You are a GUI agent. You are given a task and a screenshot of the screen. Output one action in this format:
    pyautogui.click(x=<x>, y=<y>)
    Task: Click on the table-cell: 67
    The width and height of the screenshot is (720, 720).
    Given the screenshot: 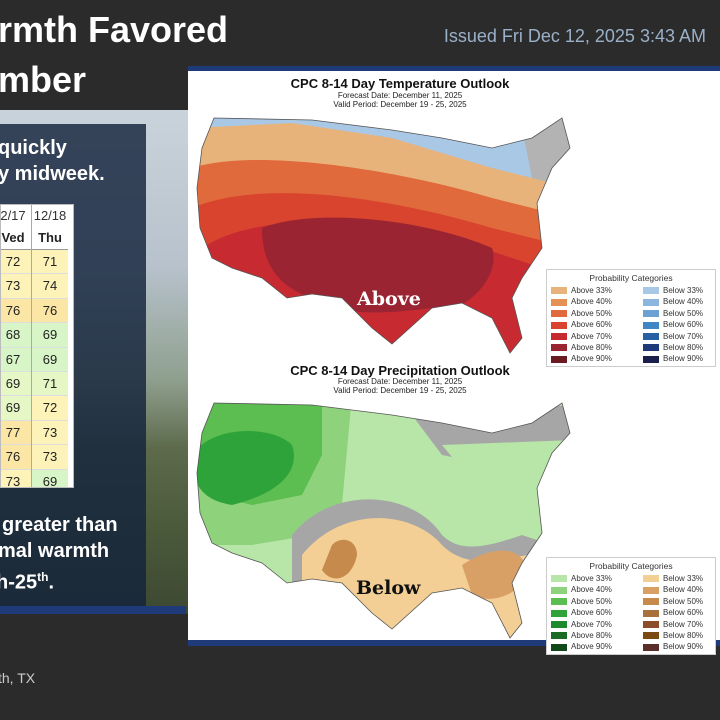 What is the action you would take?
    pyautogui.click(x=16, y=359)
    